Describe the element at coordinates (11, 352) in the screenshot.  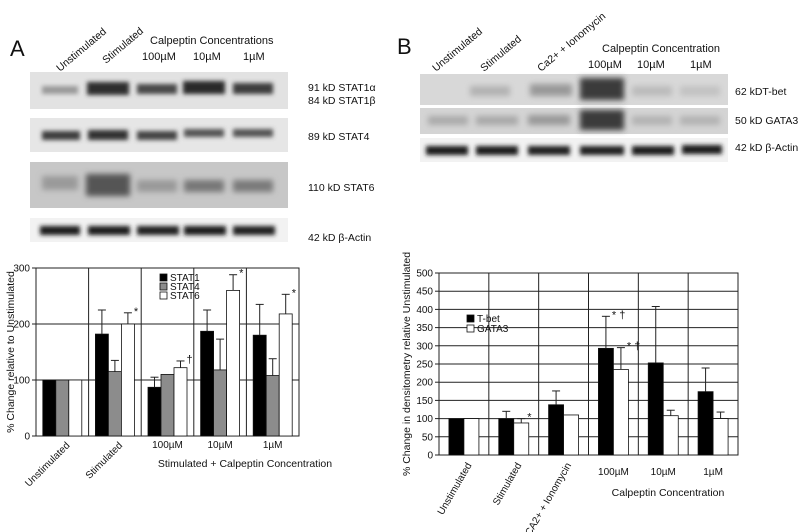
I see `y-axis-title: % Change relative to Unstimulated` at that location.